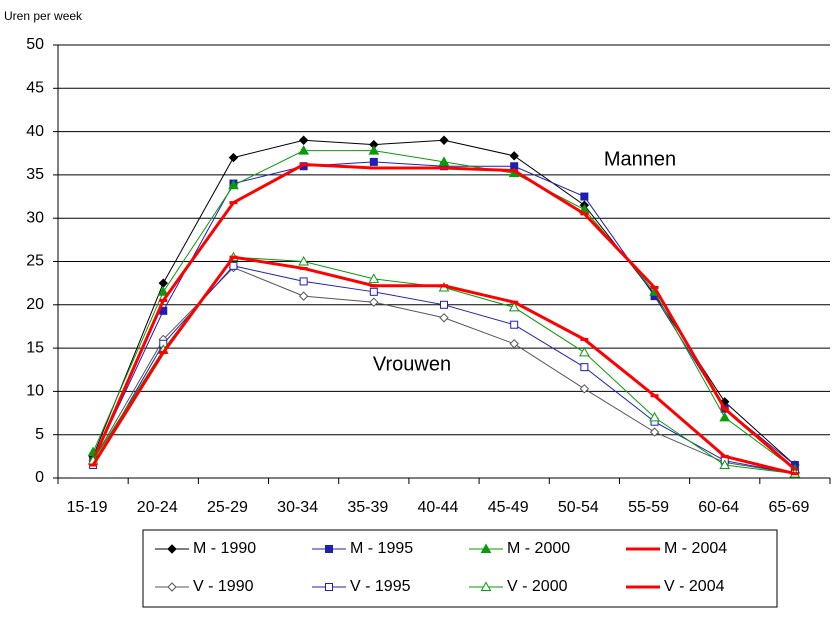  Describe the element at coordinates (640, 159) in the screenshot. I see `annotation: Mannen` at that location.